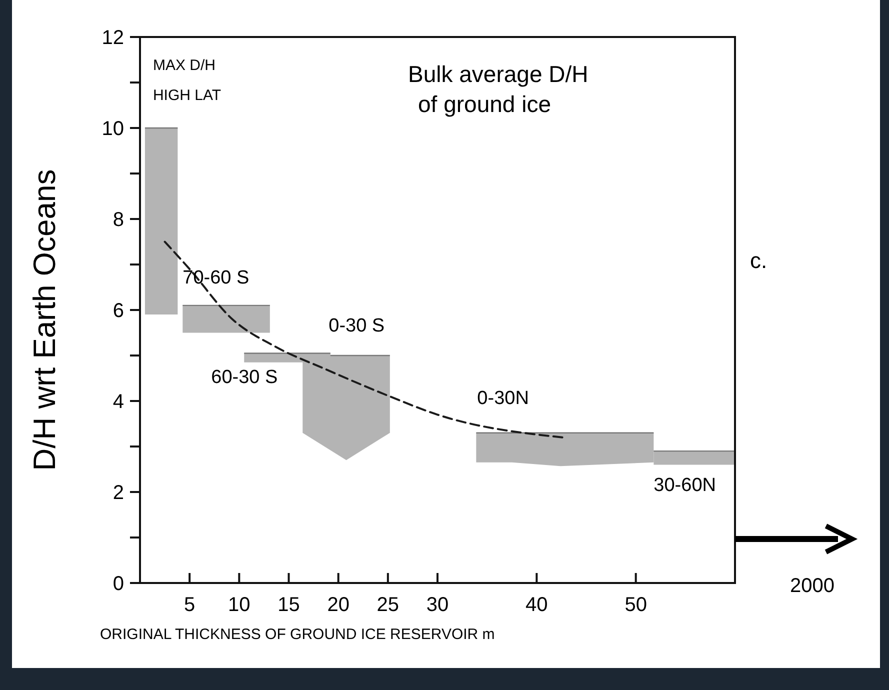 This screenshot has height=690, width=889. Describe the element at coordinates (118, 584) in the screenshot. I see `y-tick-label: 0` at that location.